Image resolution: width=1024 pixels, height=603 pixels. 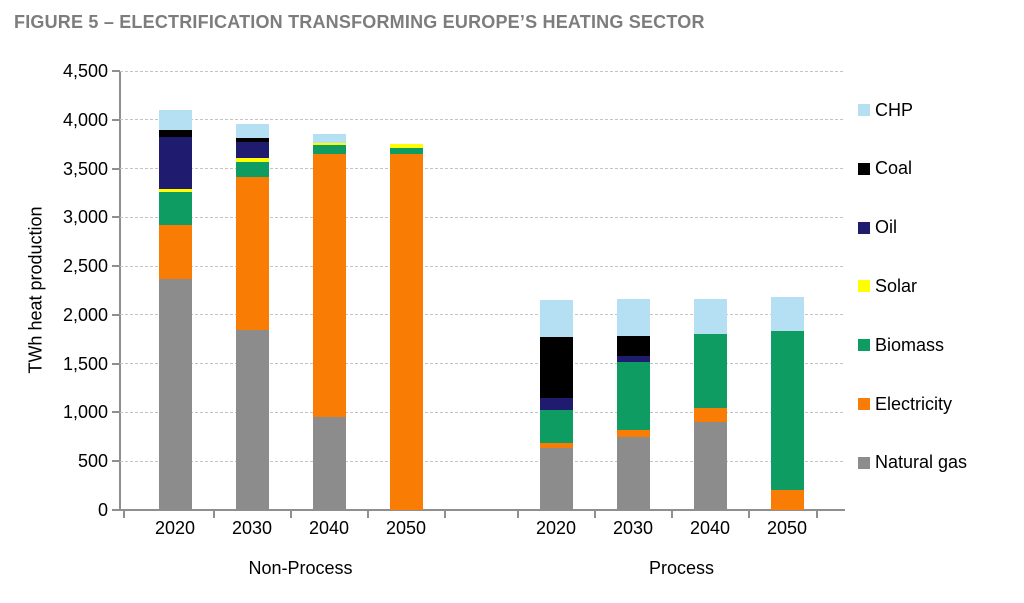 What do you see at coordinates (85, 168) in the screenshot?
I see `y-tick-label: 3,500` at bounding box center [85, 168].